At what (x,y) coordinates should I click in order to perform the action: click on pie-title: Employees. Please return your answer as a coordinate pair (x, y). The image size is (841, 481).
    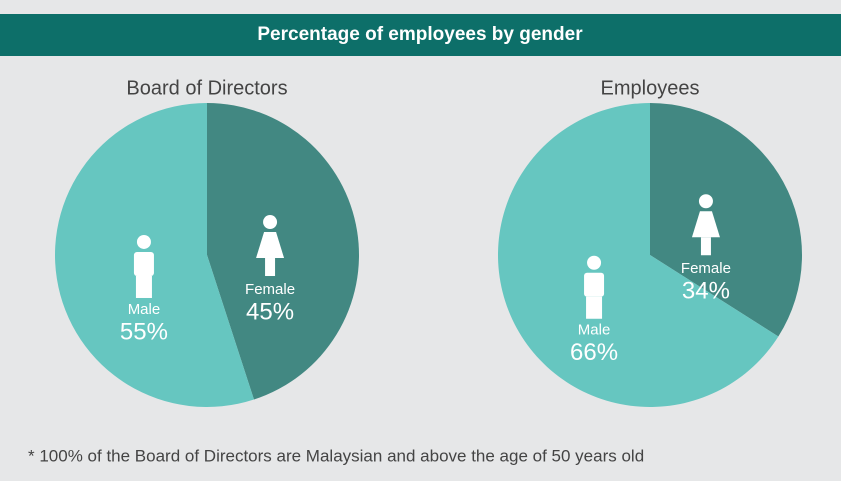
    Looking at the image, I should click on (650, 88).